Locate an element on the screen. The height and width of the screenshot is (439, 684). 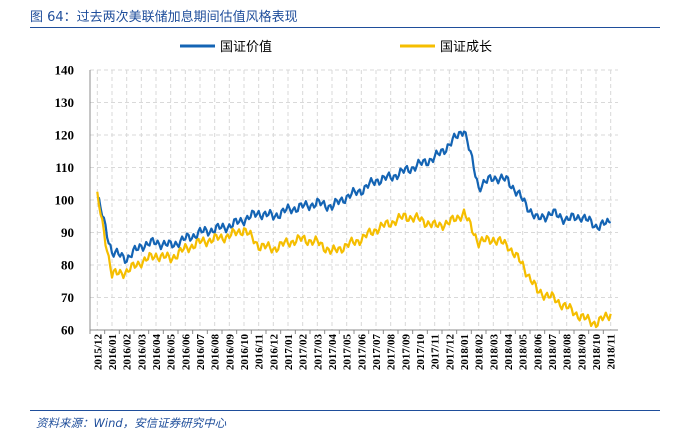
x-tick-label: 2017/11 is located at coordinates (436, 351).